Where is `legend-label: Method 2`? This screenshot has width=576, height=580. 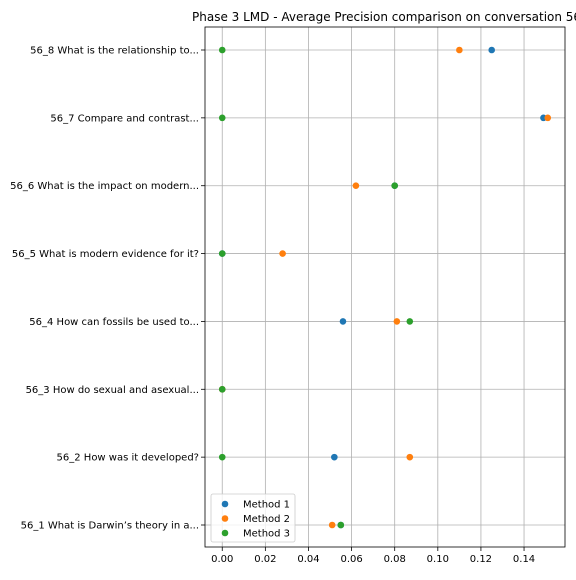
legend-label: Method 2 is located at coordinates (266, 519).